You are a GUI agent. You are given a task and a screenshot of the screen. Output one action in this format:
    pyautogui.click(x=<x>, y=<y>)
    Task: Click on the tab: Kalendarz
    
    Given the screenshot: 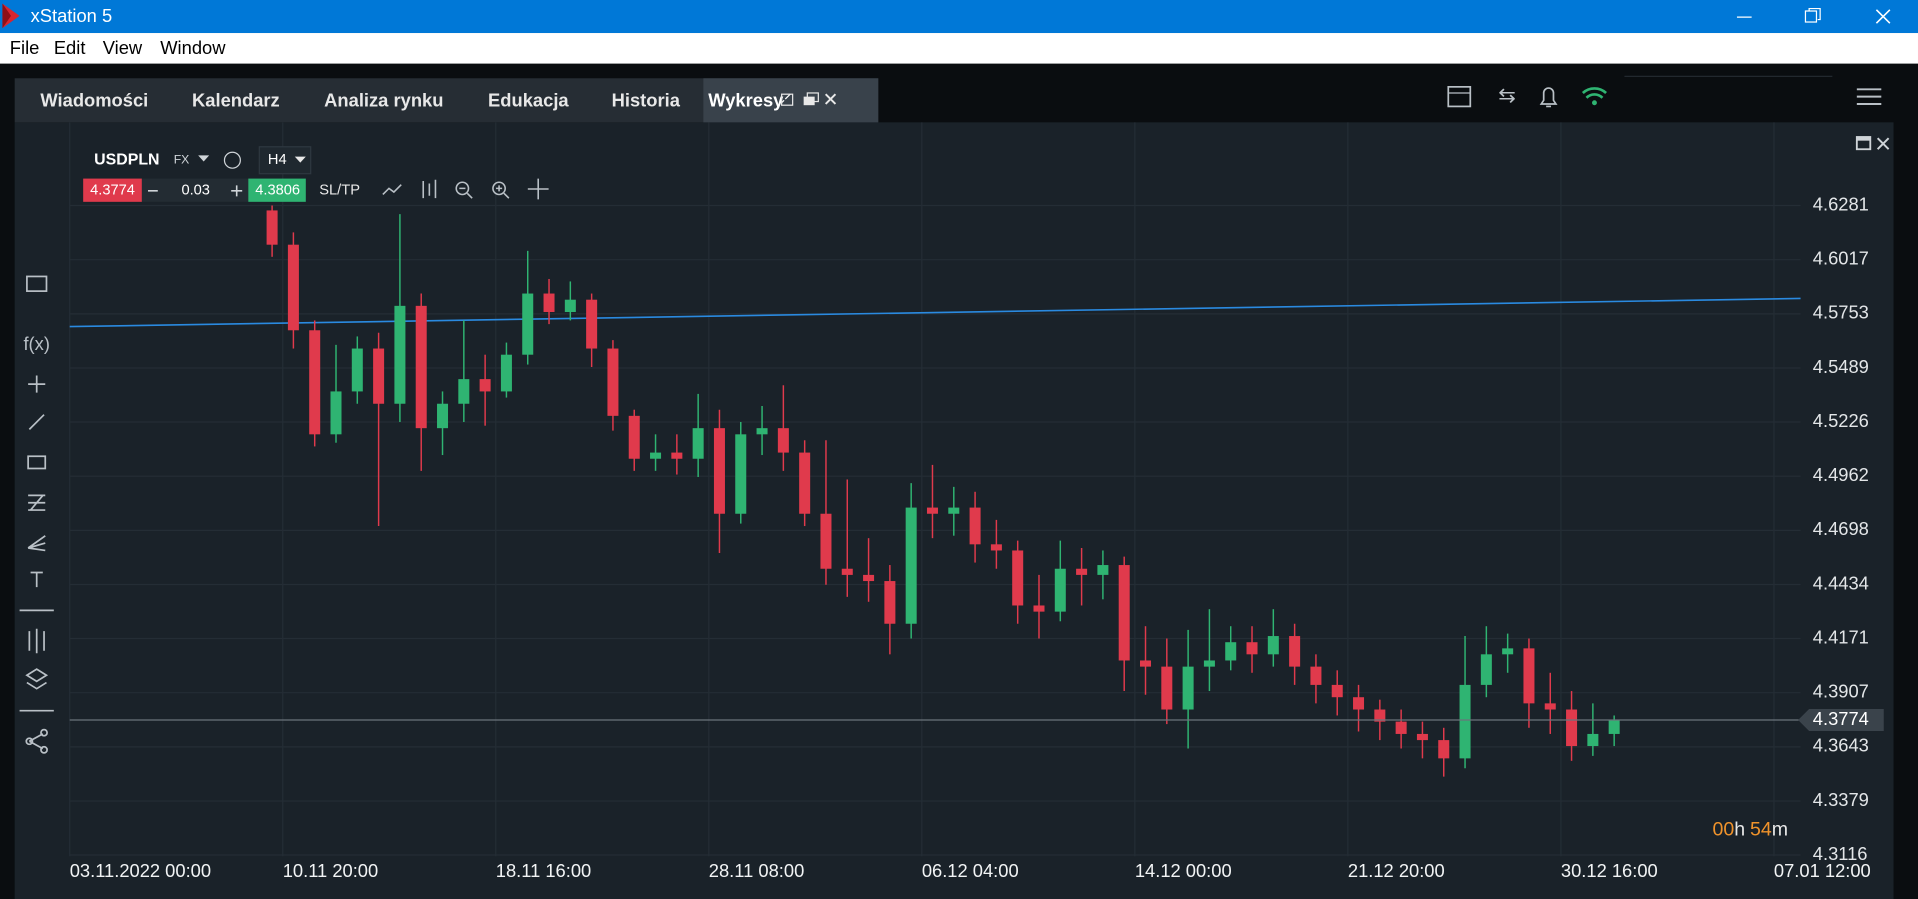 What is the action you would take?
    pyautogui.click(x=236, y=101)
    